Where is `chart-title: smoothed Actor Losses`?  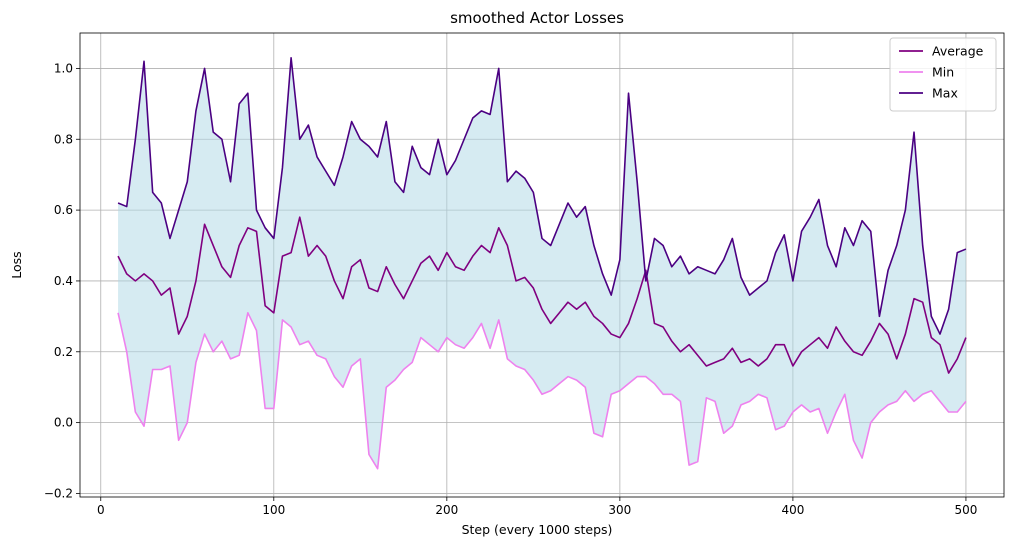
chart-title: smoothed Actor Losses is located at coordinates (537, 18).